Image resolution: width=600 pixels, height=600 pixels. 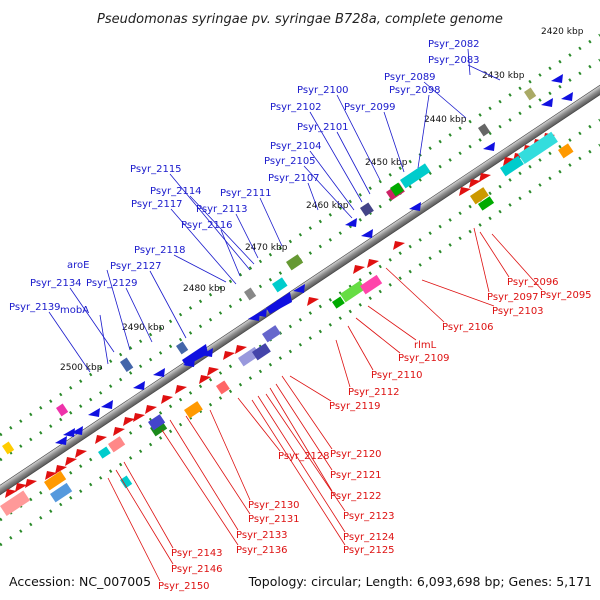 What do you see at coordinates (184, 586) in the screenshot?
I see `gene-label: Psyr_2150` at bounding box center [184, 586].